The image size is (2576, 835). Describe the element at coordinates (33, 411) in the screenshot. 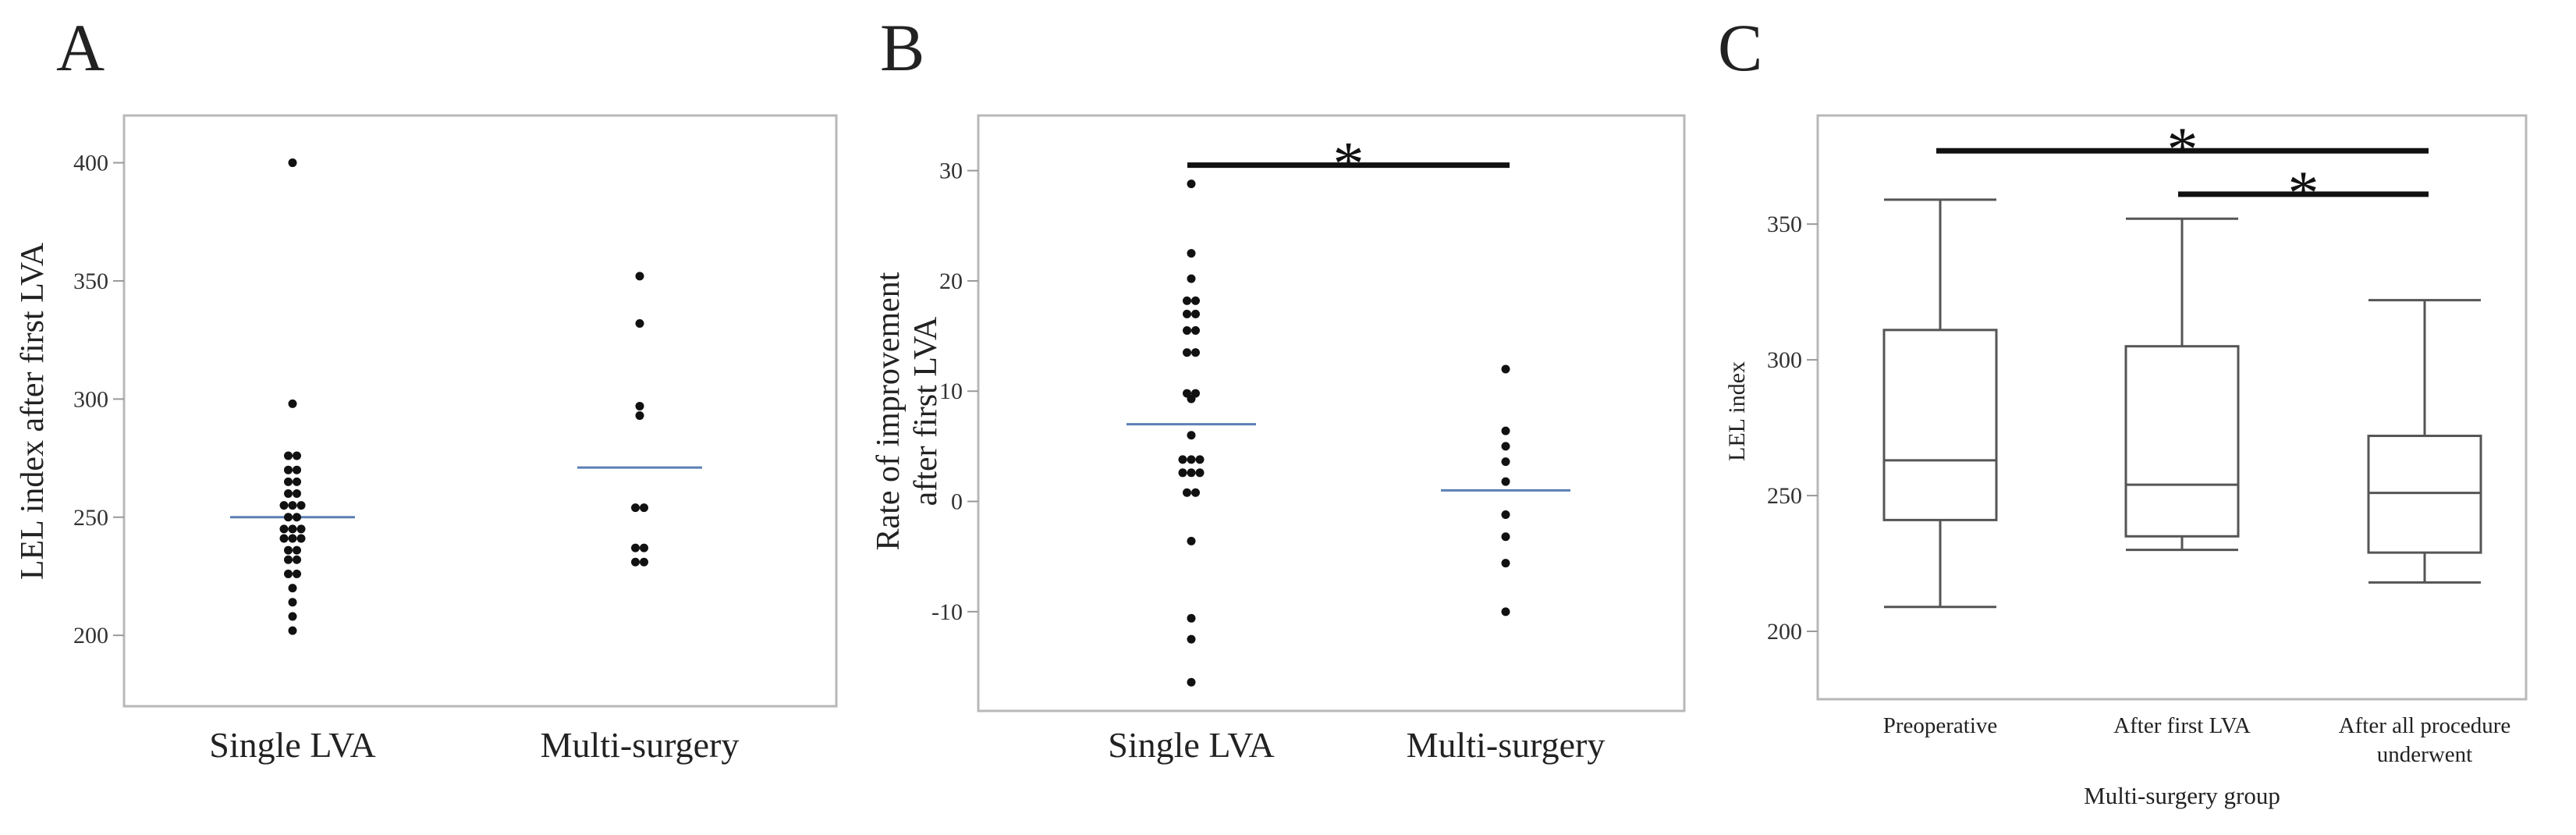

I see `panel-a-y-axis-title: LEL index after first LVA` at that location.